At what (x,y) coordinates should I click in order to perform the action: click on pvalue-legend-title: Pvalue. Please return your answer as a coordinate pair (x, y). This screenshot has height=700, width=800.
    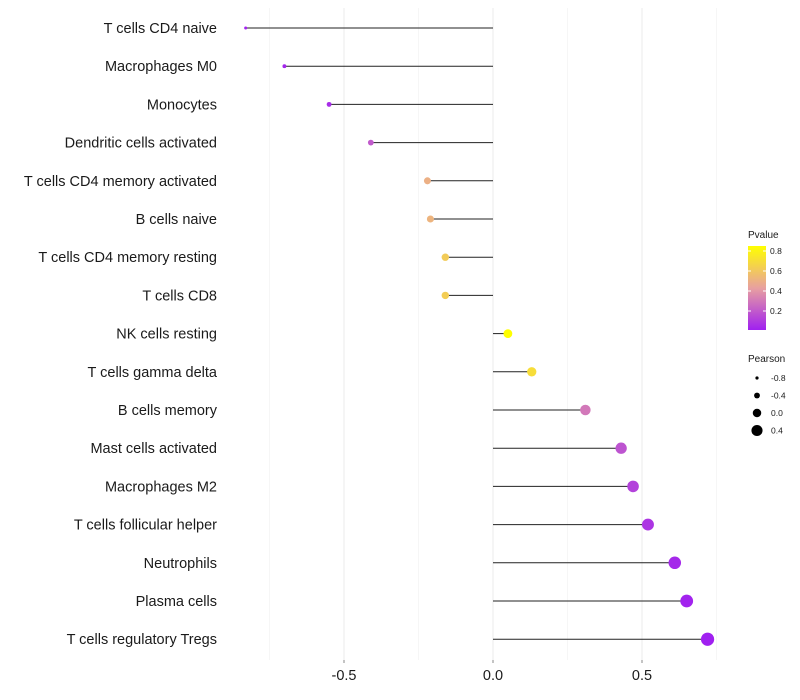
    Looking at the image, I should click on (763, 235).